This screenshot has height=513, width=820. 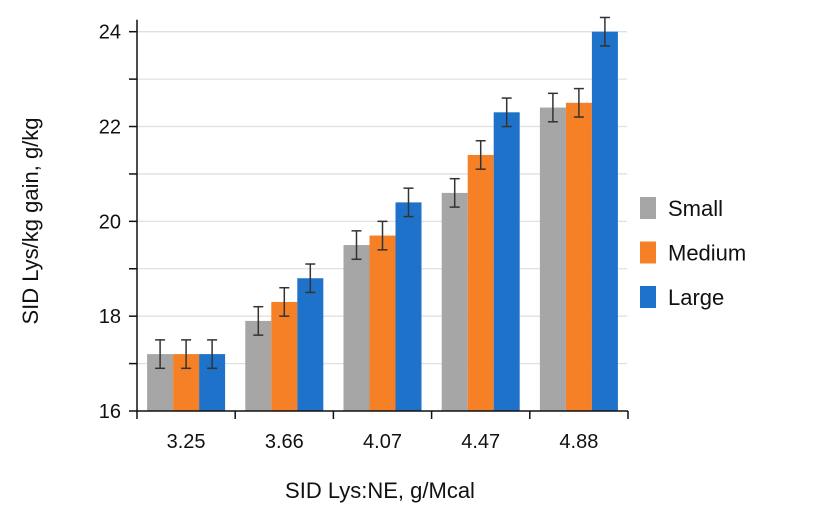 I want to click on x-tick-label: 4.88, so click(x=578, y=442).